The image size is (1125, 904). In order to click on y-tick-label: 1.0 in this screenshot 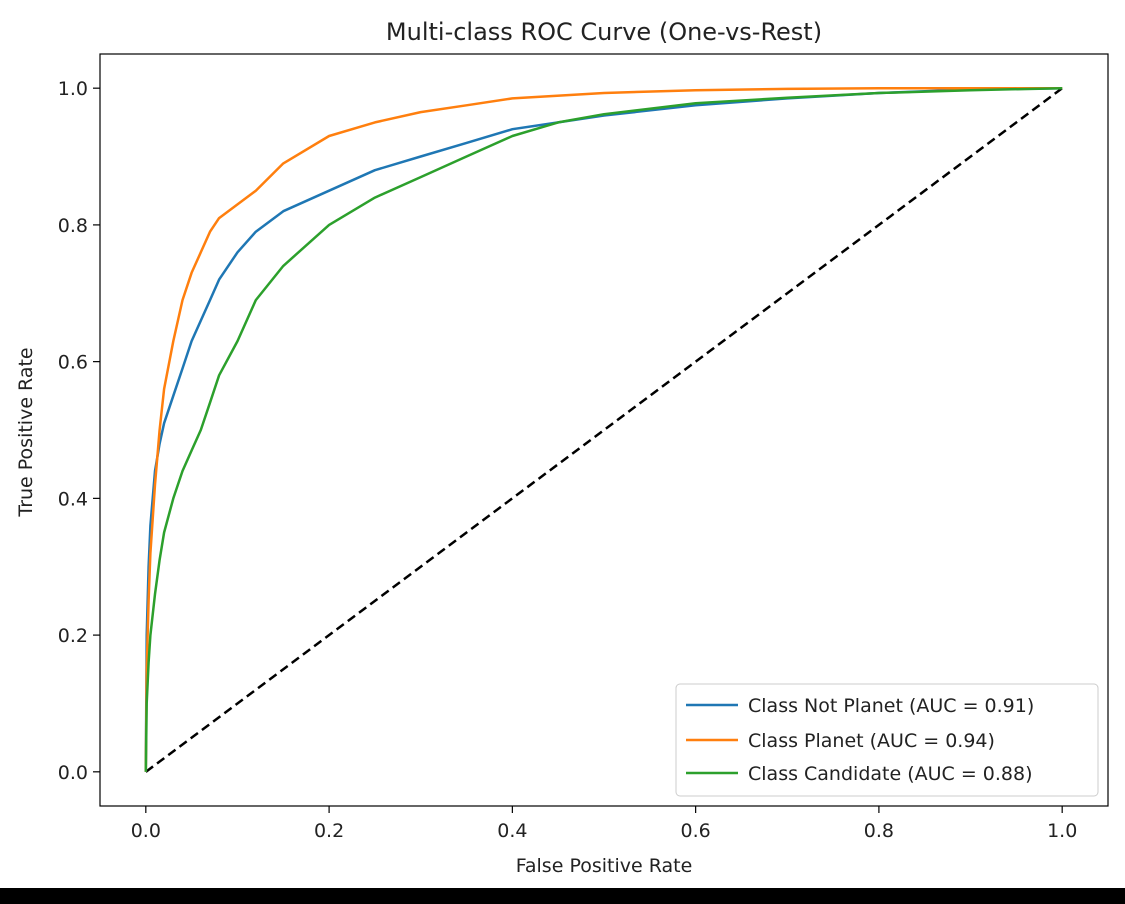, I will do `click(73, 89)`.